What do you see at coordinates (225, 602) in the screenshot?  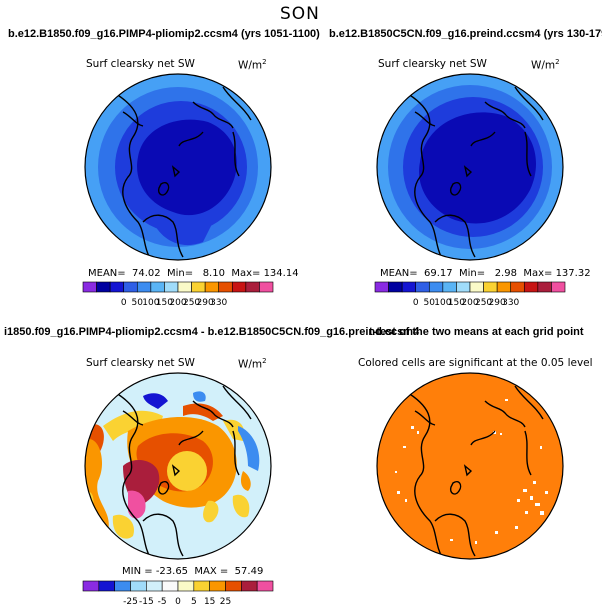 I see `colorbar-tick-label: 25` at bounding box center [225, 602].